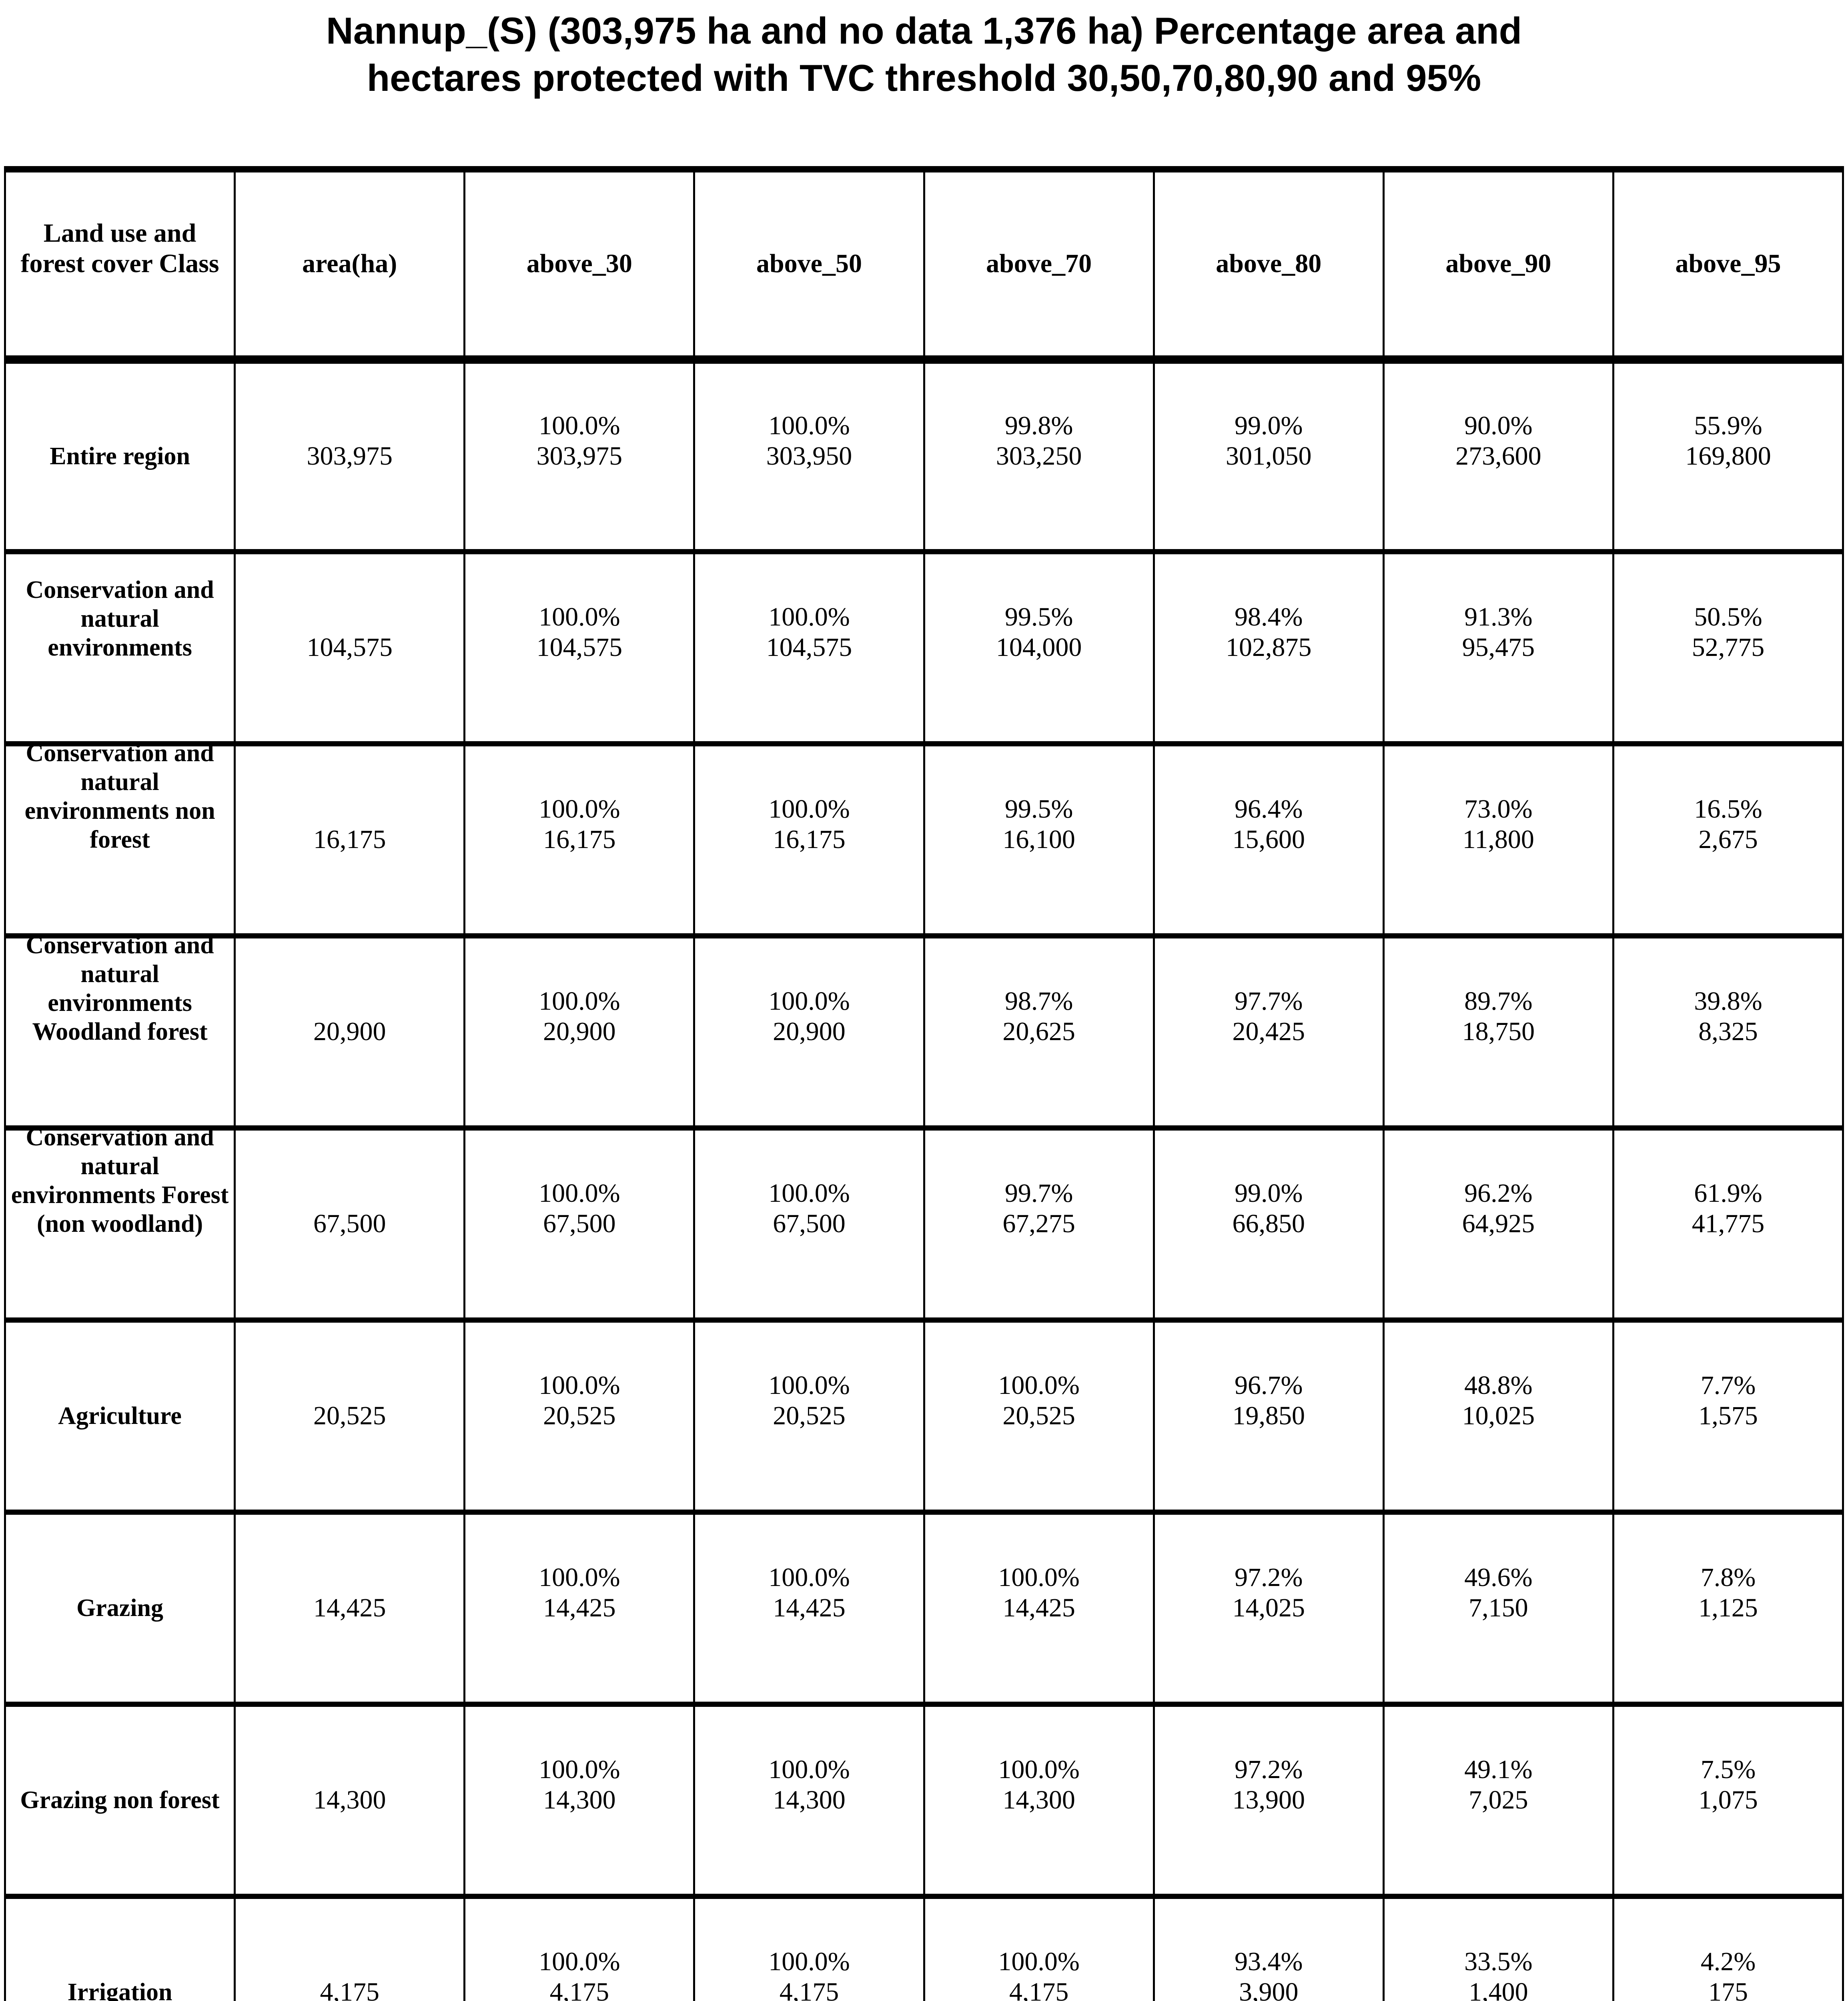  Describe the element at coordinates (1268, 839) in the screenshot. I see `hectares-value: 15,600` at that location.